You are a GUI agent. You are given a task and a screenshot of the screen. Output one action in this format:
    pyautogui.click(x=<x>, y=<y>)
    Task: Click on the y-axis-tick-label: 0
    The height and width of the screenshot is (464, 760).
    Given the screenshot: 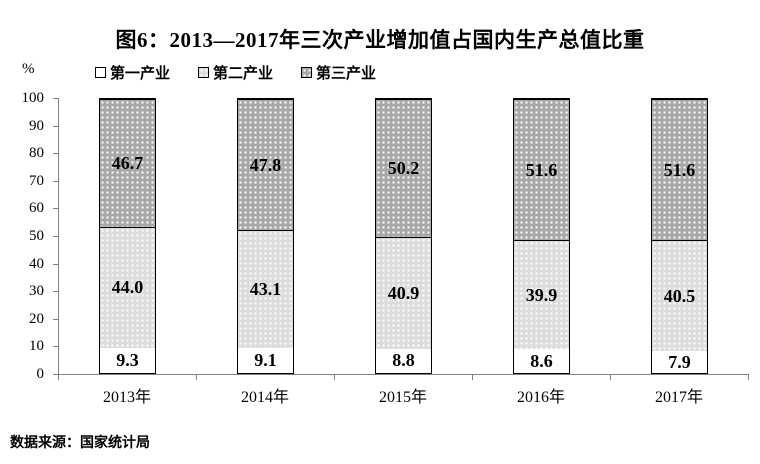 What is the action you would take?
    pyautogui.click(x=40, y=374)
    